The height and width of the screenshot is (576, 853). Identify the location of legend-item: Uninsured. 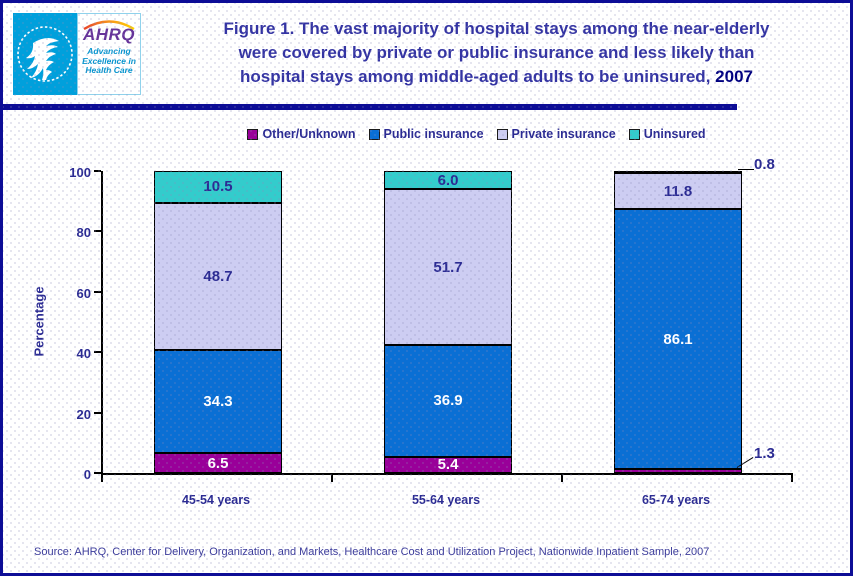
(667, 134).